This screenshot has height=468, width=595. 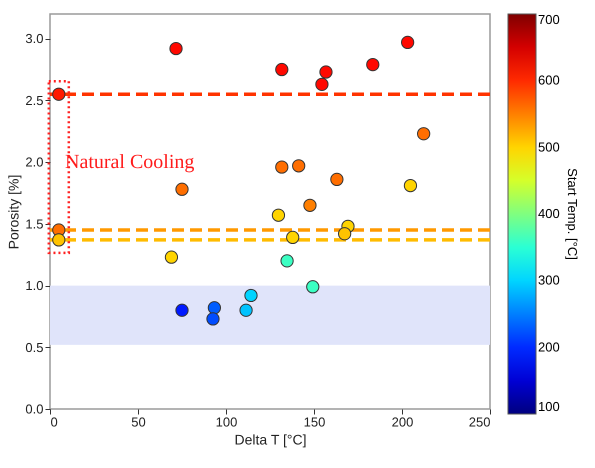 I want to click on color-bar-label: 200, so click(x=549, y=346).